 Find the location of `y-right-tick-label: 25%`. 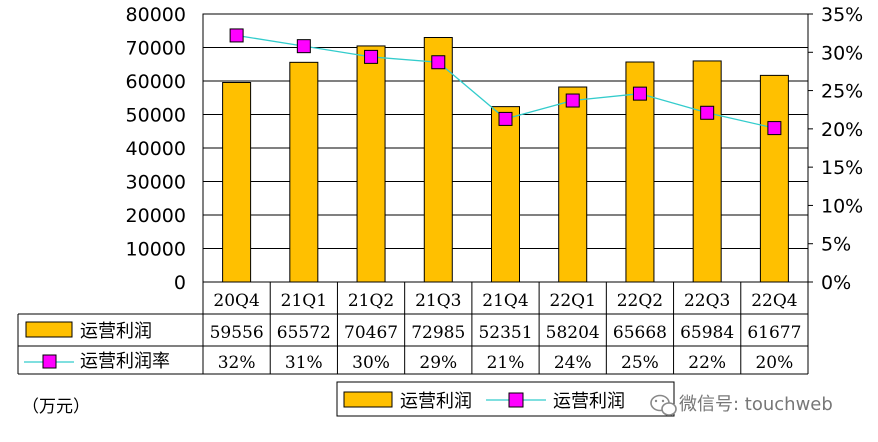

y-right-tick-label: 25% is located at coordinates (842, 92).